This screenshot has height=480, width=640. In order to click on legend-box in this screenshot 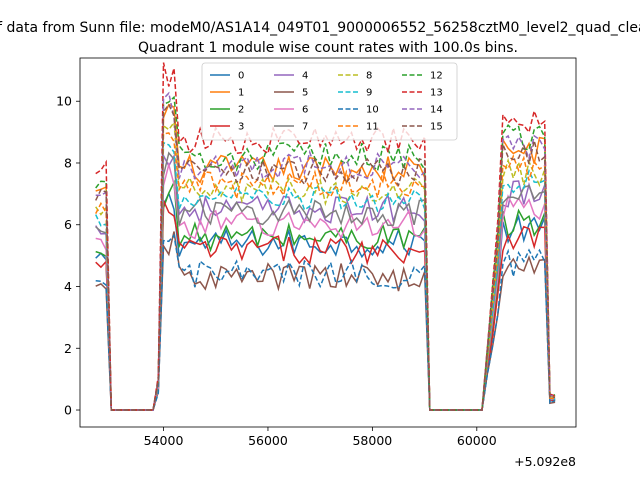, I will do `click(329, 101)`.